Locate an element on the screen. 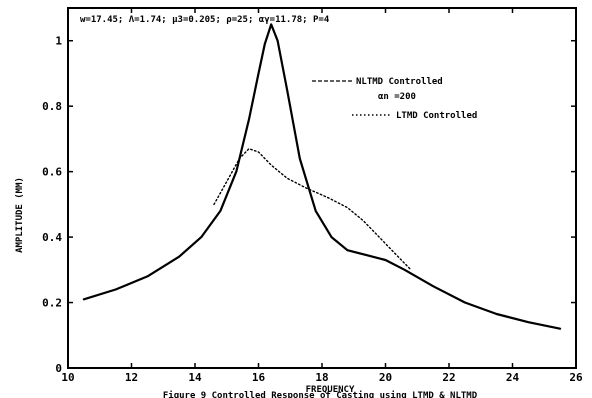 The width and height of the screenshot is (592, 398). legend-label-ltmd: LTMD Controlled is located at coordinates (436, 116).